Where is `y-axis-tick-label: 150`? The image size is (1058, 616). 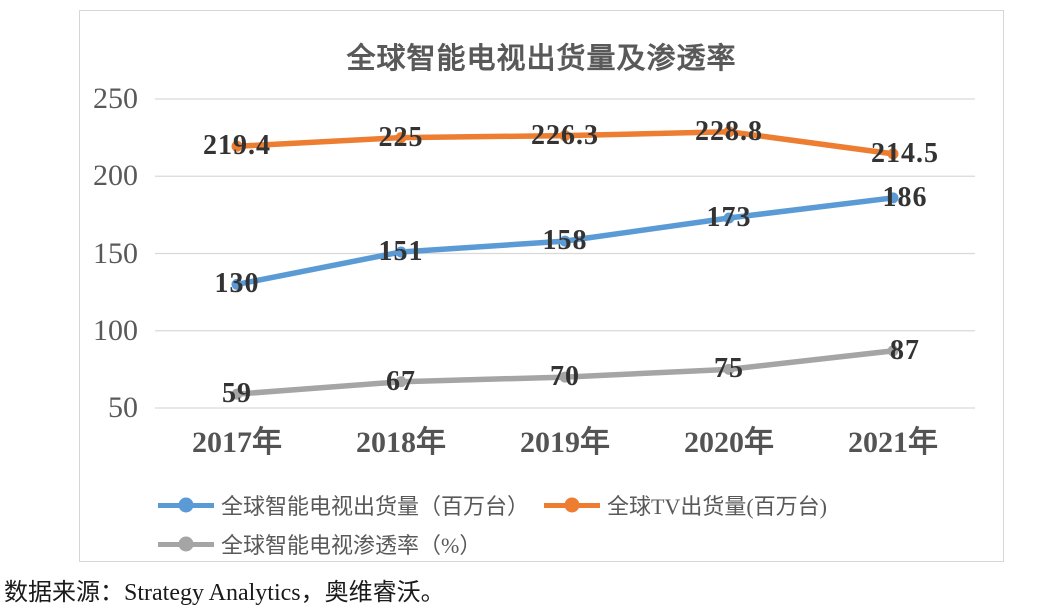
y-axis-tick-label: 150 is located at coordinates (115, 253).